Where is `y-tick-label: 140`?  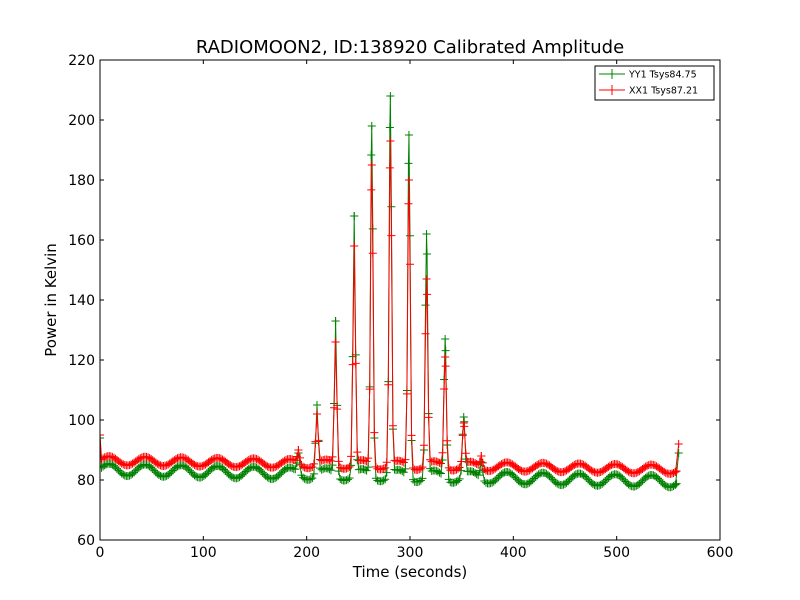 y-tick-label: 140 is located at coordinates (81, 301).